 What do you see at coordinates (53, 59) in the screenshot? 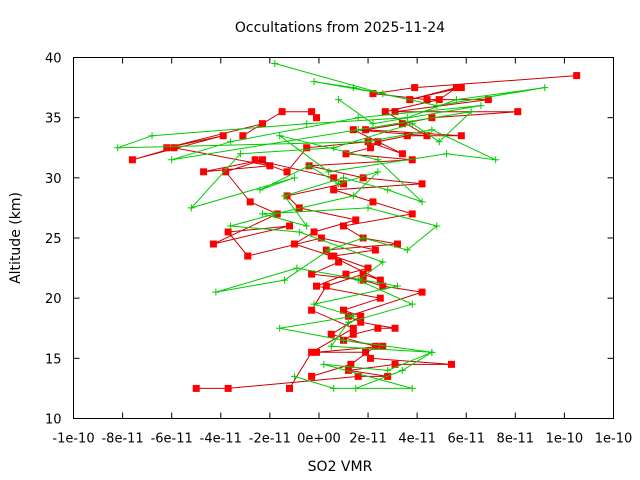
I see `y-tick-label: 40` at bounding box center [53, 59].